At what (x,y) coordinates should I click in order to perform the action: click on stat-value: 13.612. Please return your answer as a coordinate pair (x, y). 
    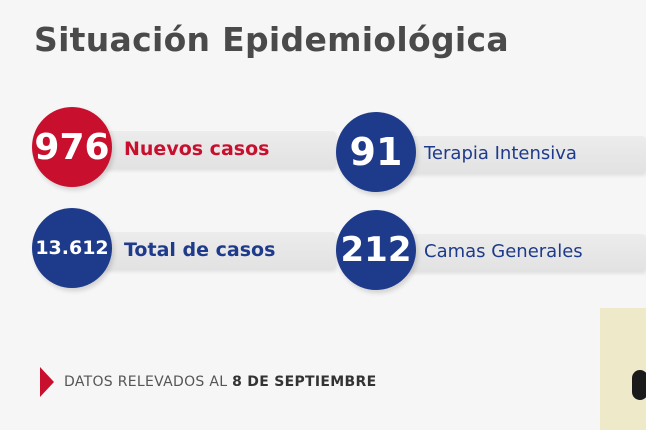
    Looking at the image, I should click on (72, 248).